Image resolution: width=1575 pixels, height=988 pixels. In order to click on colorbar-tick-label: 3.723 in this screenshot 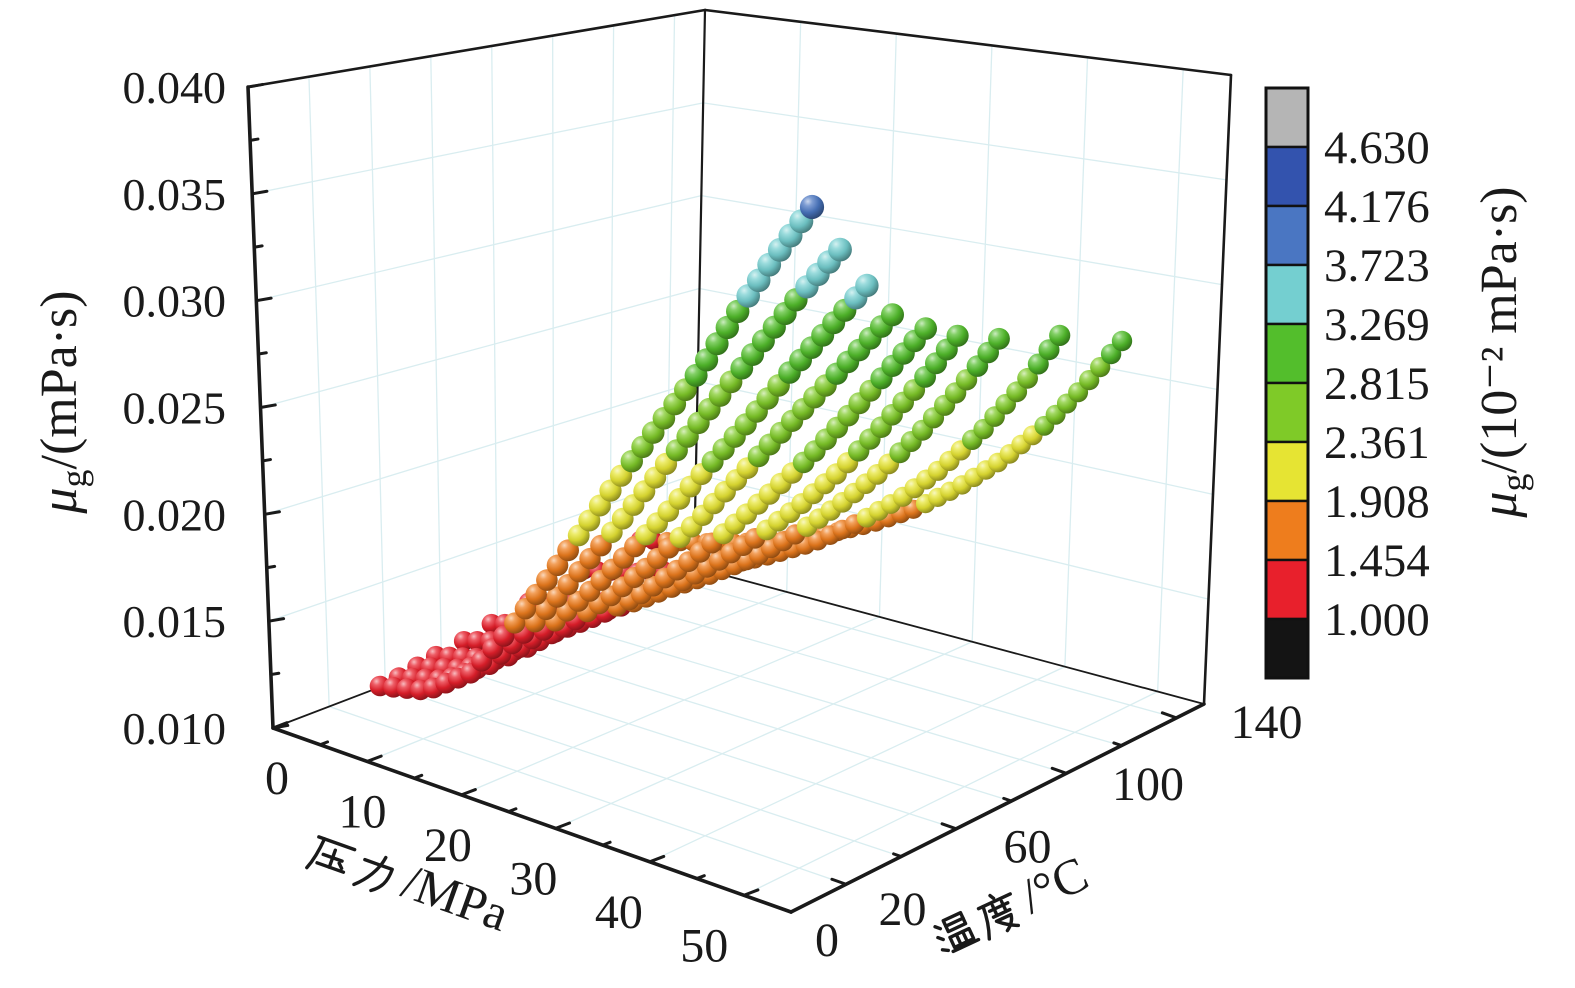, I will do `click(1377, 266)`.